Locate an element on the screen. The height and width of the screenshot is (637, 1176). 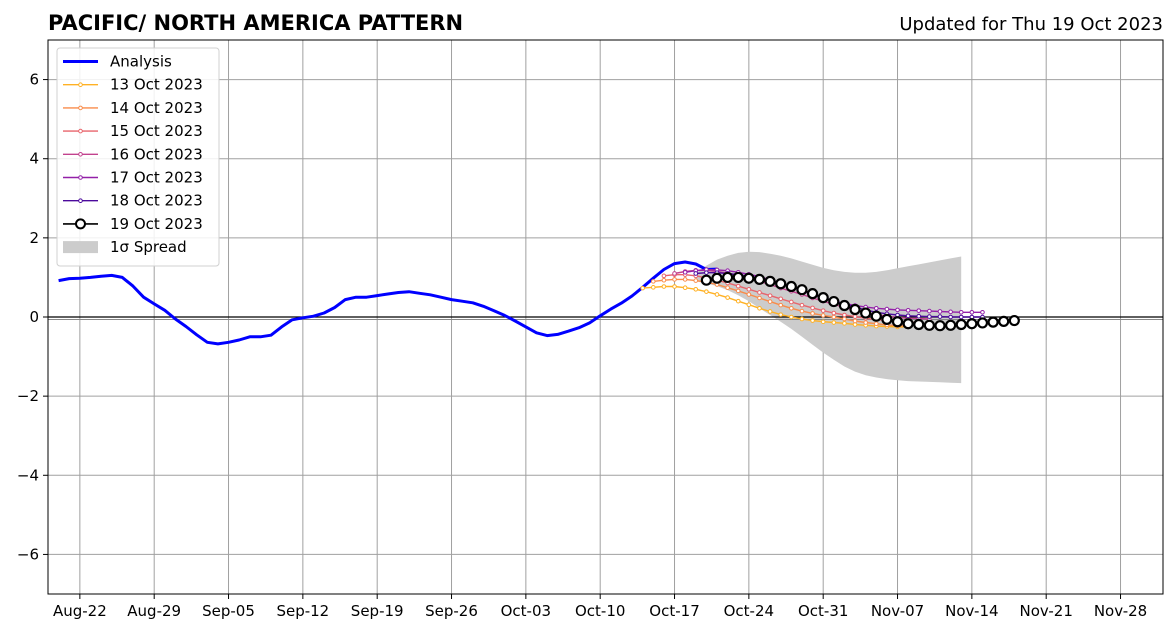
chart-subtitle: Updated for Thu 19 Oct 2023 is located at coordinates (1031, 24).